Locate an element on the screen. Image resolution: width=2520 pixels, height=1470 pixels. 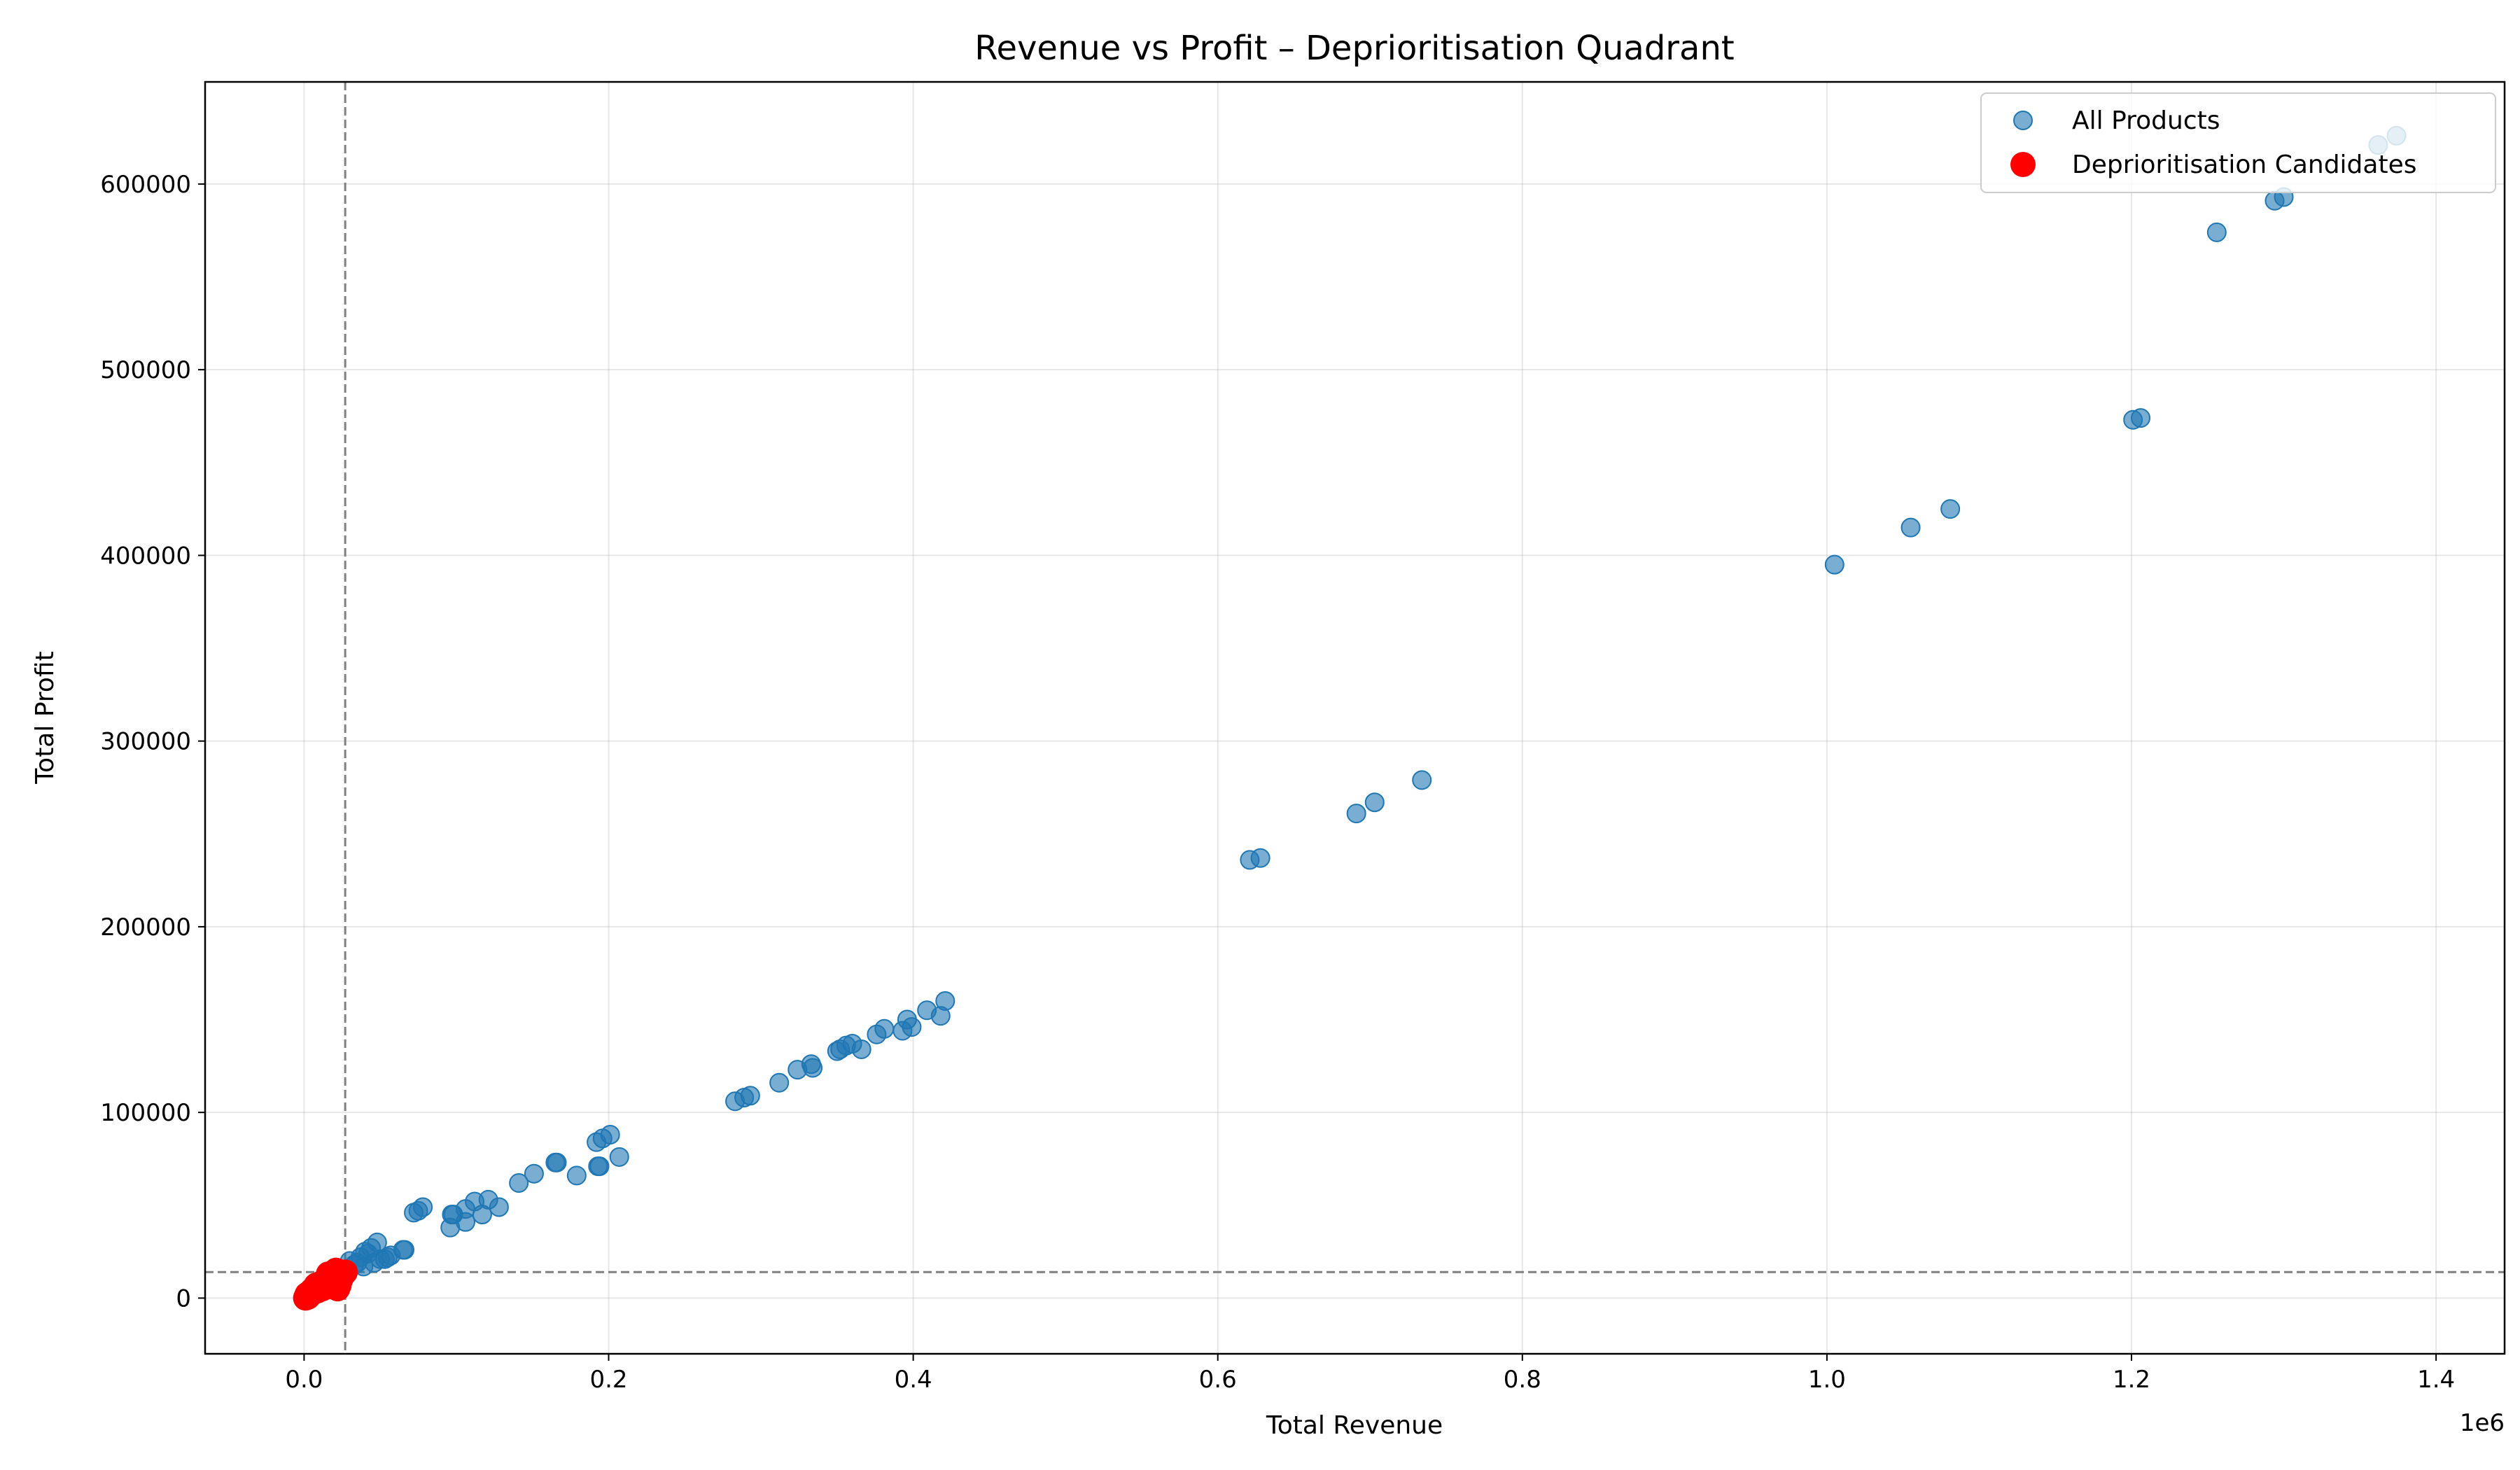
legend-box is located at coordinates (2238, 142).